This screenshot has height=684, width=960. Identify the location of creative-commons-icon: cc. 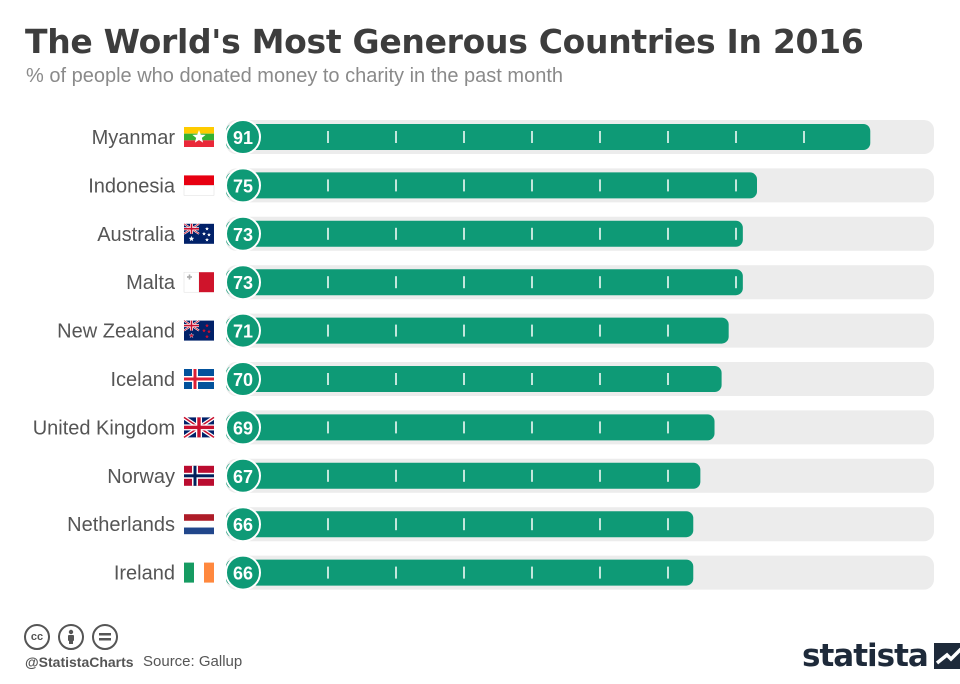
(37, 637).